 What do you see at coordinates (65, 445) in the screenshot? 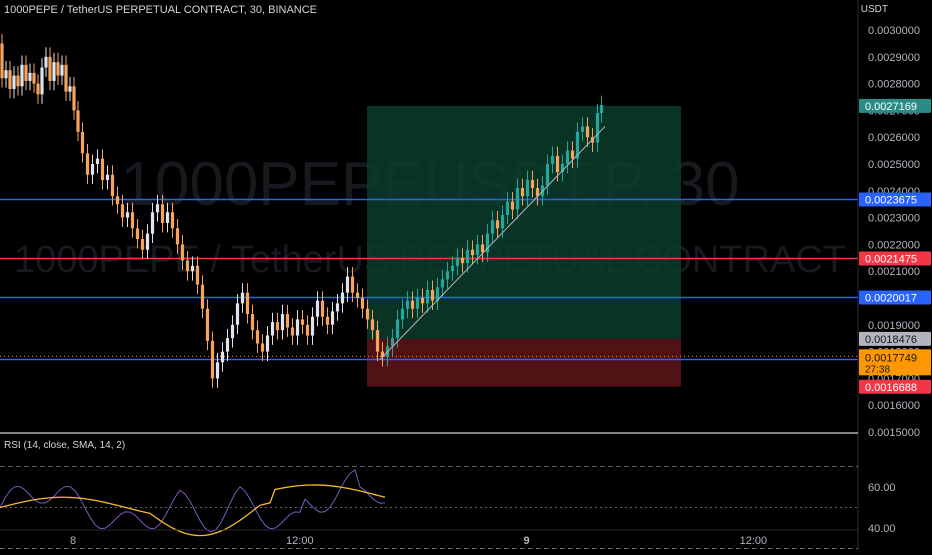
I see `rsi-title: RSI (14, close, SMA, 14, 2)` at bounding box center [65, 445].